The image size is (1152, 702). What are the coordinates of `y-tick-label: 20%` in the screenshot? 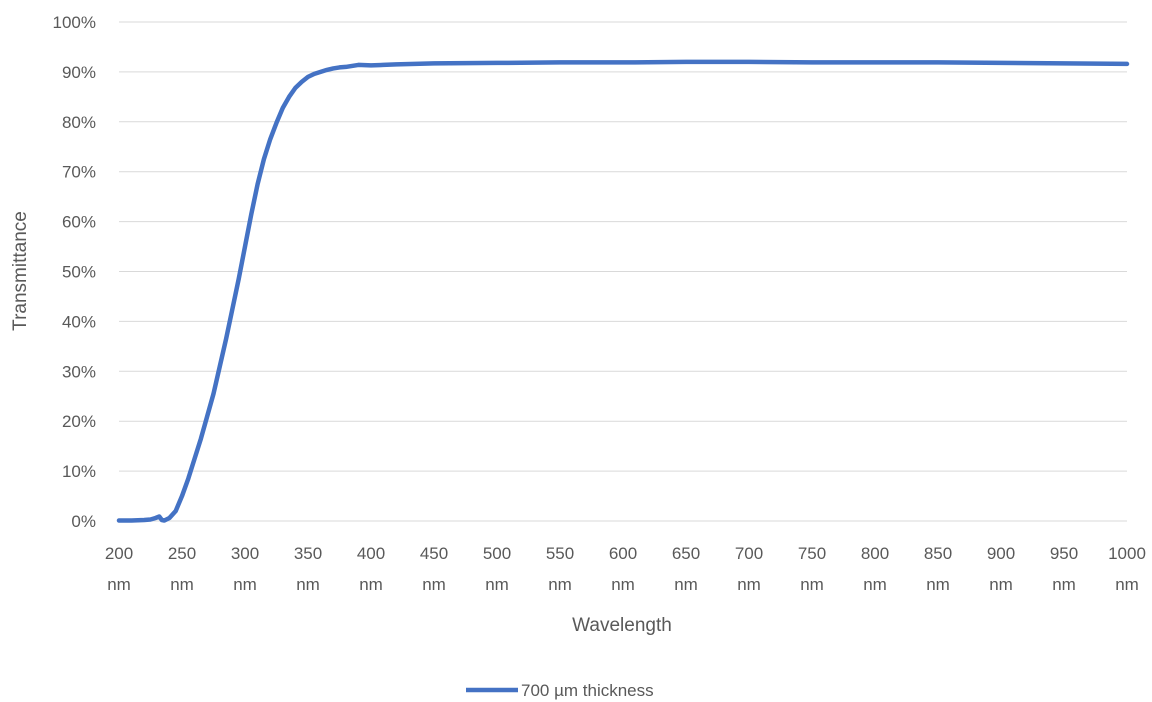 It's located at (79, 421).